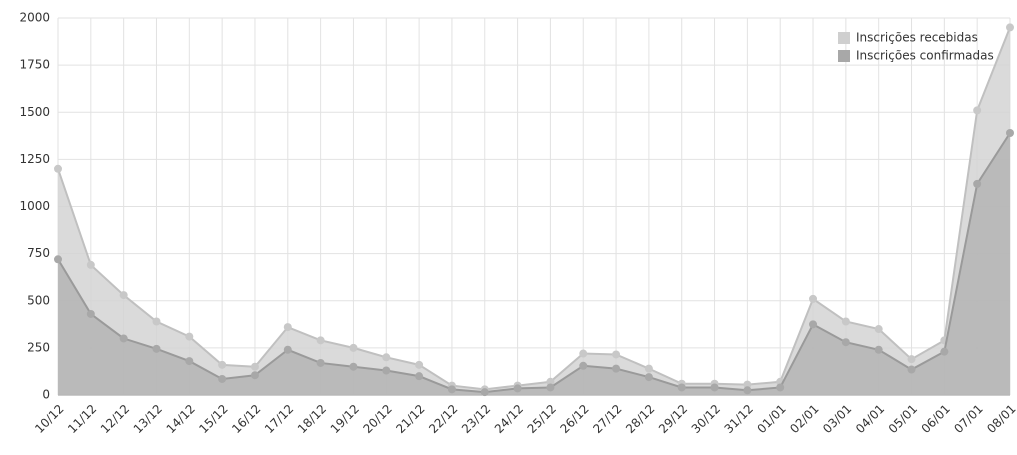 The image size is (1017, 455). I want to click on x-tick-label: 16/12, so click(246, 419).